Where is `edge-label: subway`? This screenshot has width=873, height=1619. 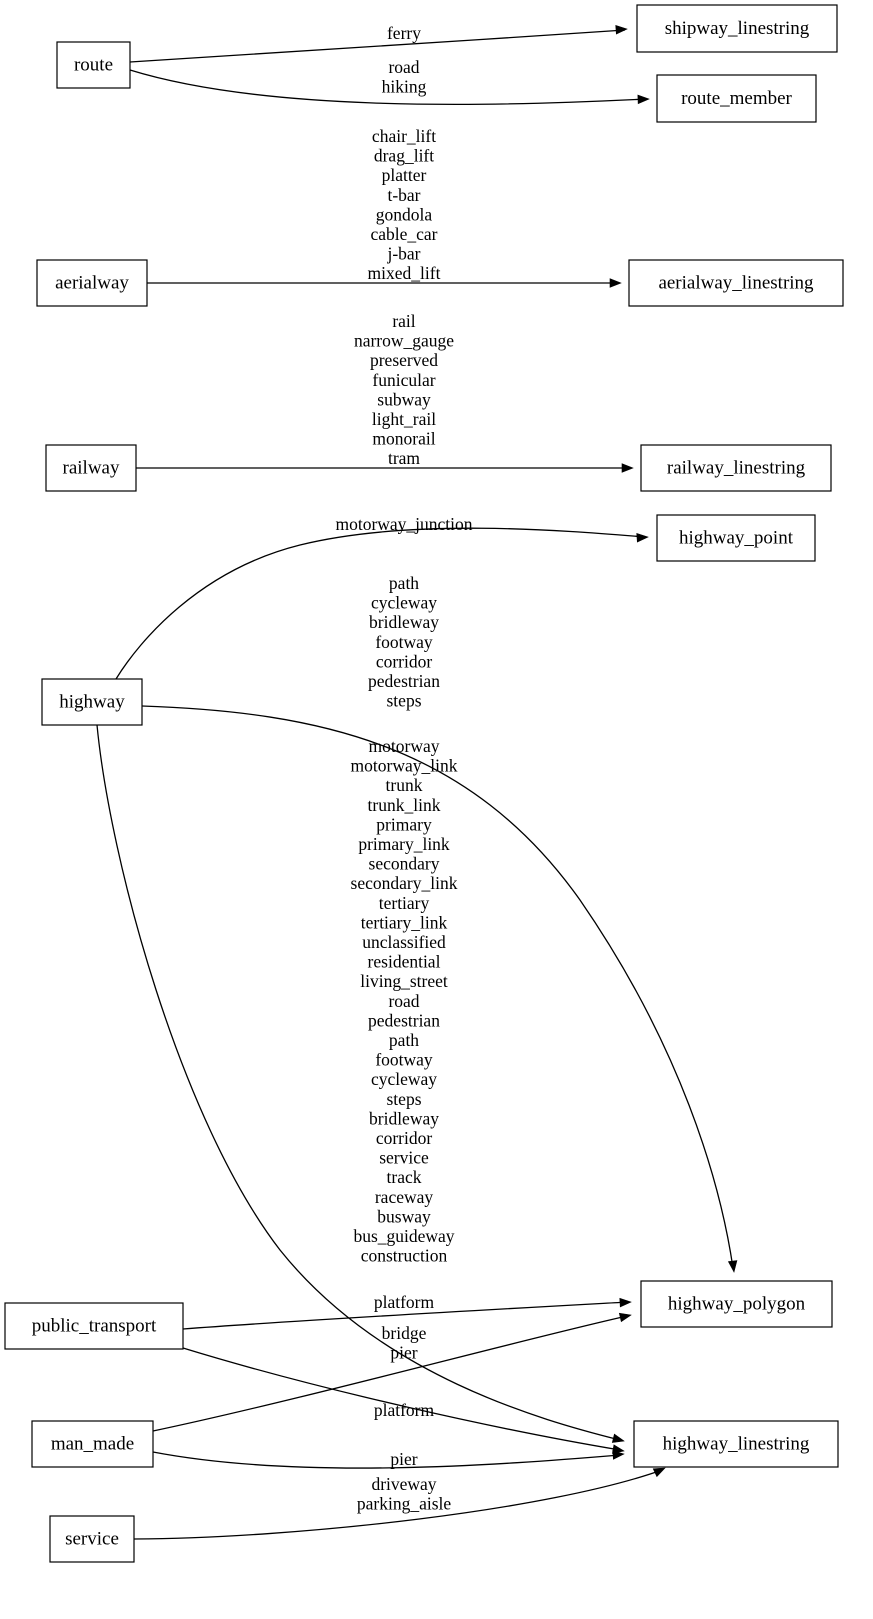
edge-label: subway is located at coordinates (404, 399).